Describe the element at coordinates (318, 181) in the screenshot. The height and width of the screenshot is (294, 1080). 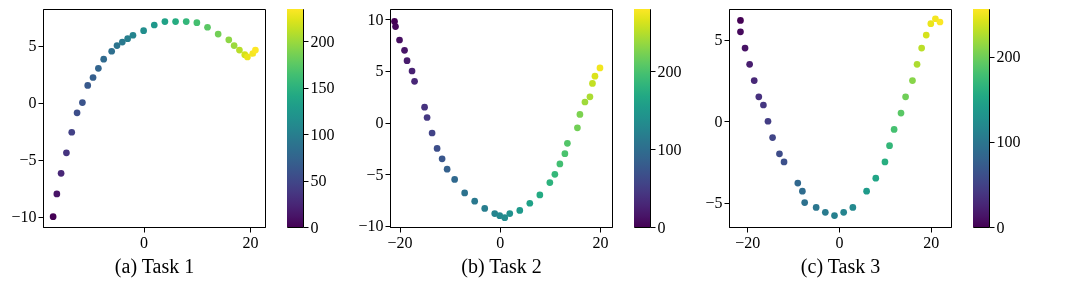
I see `color-bar-label: 50` at that location.